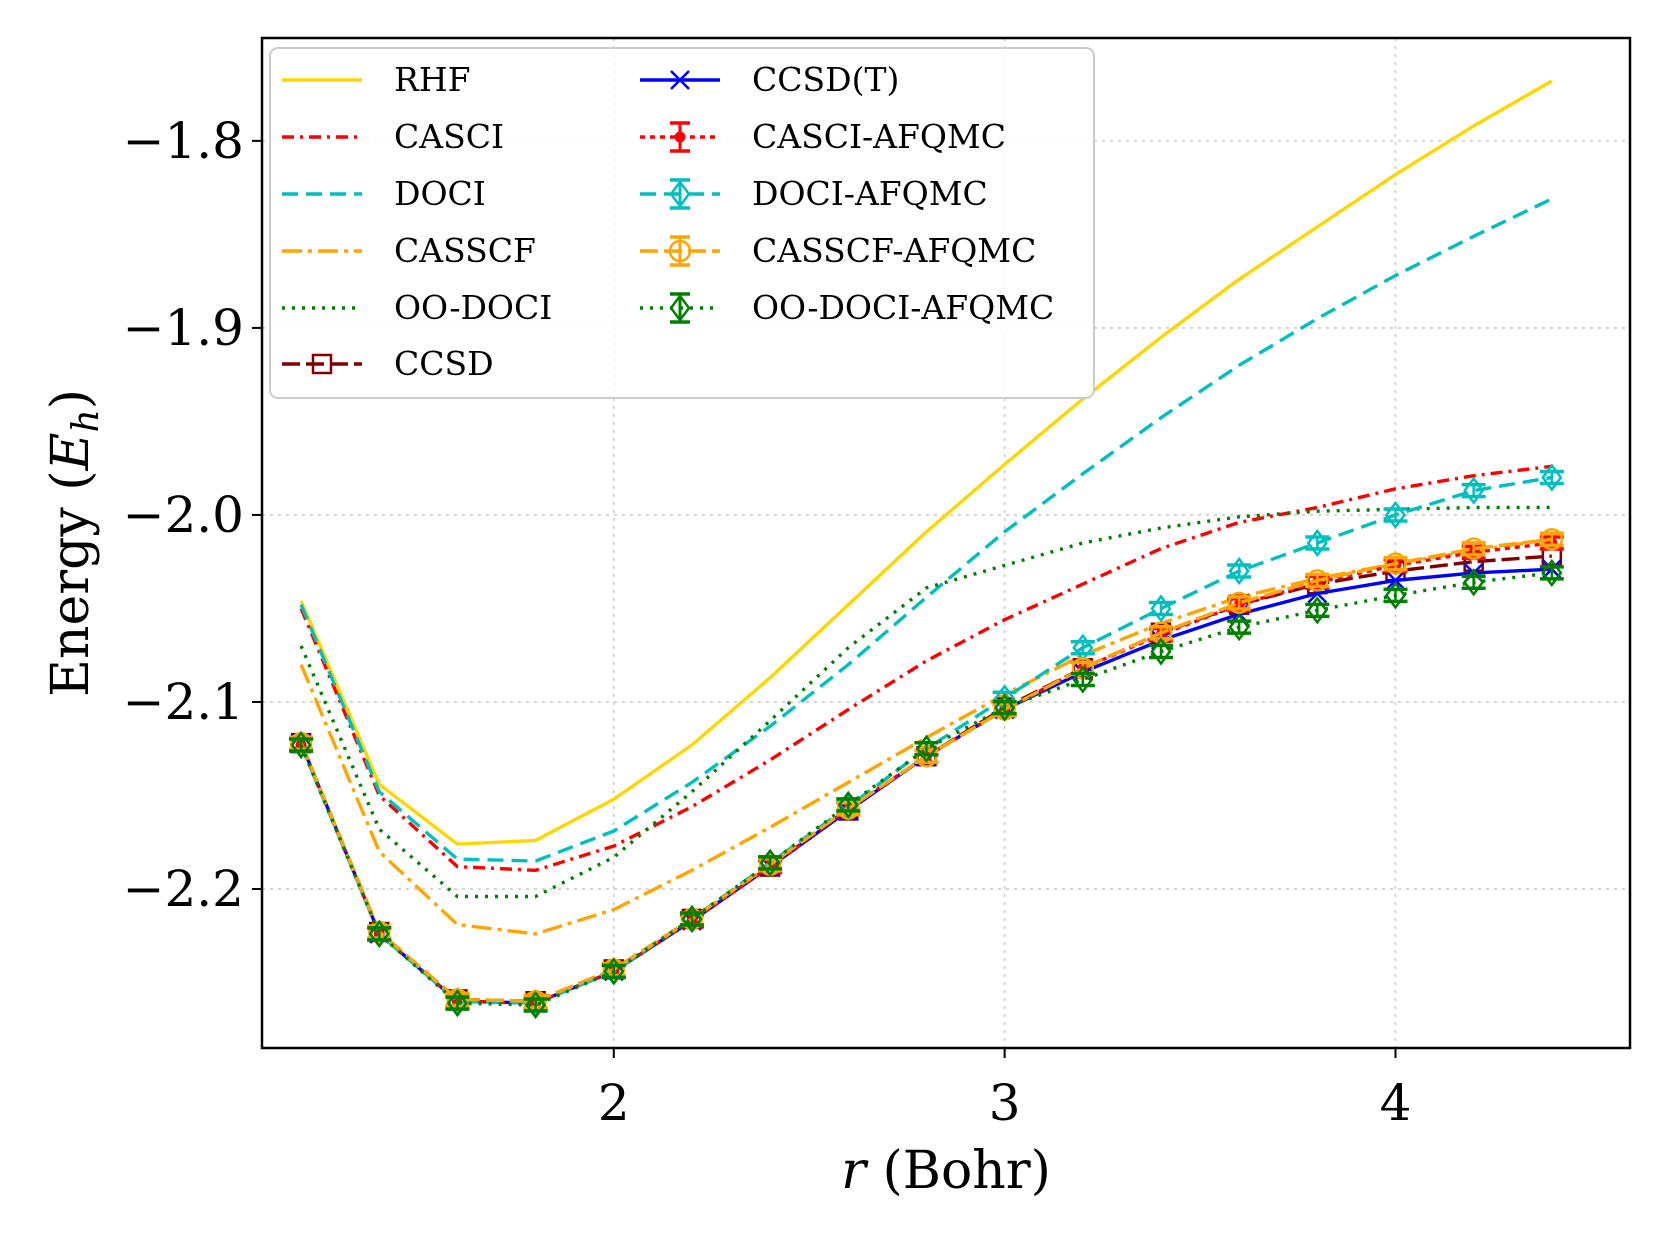 This screenshot has width=1660, height=1245. What do you see at coordinates (449, 136) in the screenshot?
I see `legend-label: CASCI` at bounding box center [449, 136].